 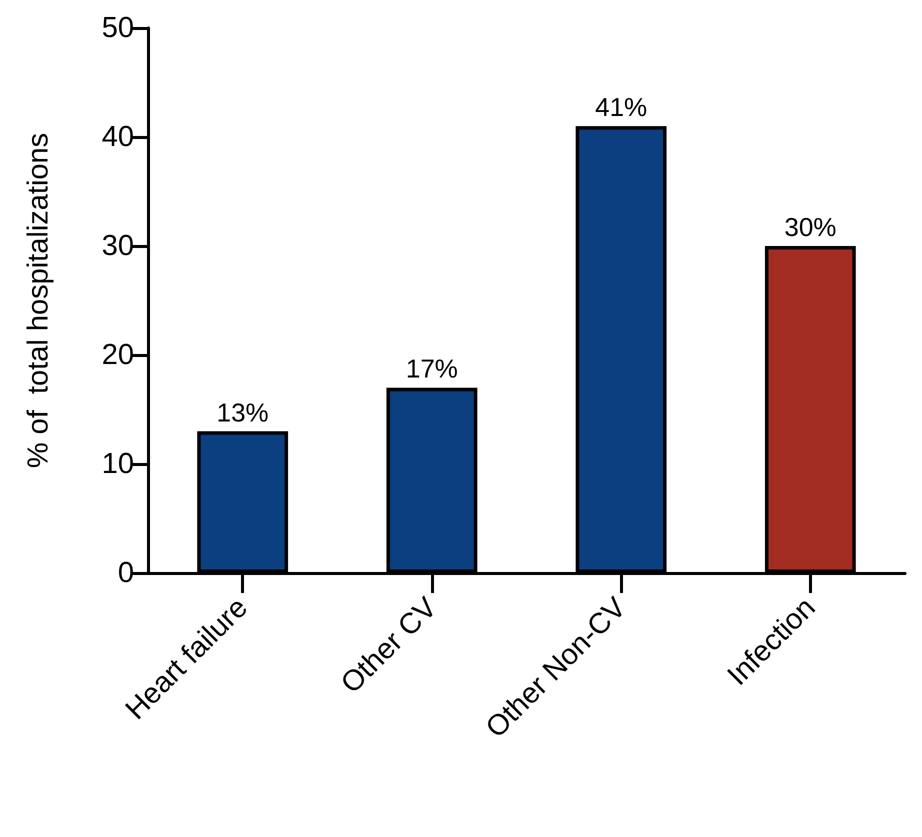 What do you see at coordinates (126, 573) in the screenshot?
I see `y-tick-label: 0` at bounding box center [126, 573].